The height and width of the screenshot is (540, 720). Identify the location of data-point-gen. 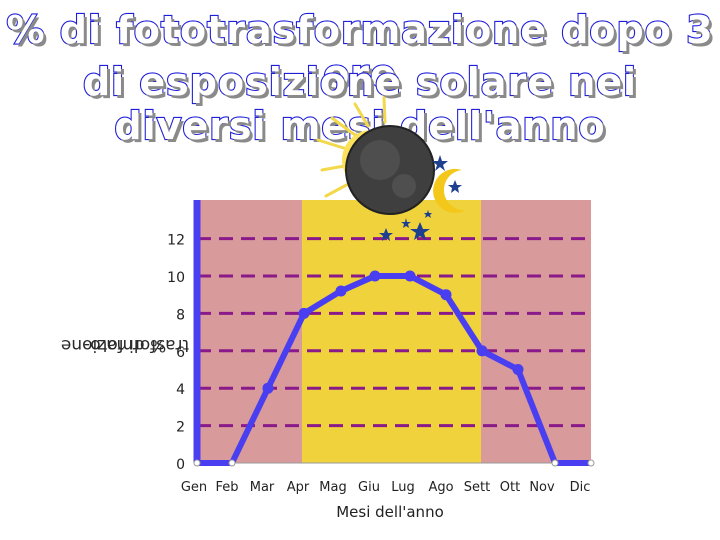
(197, 463).